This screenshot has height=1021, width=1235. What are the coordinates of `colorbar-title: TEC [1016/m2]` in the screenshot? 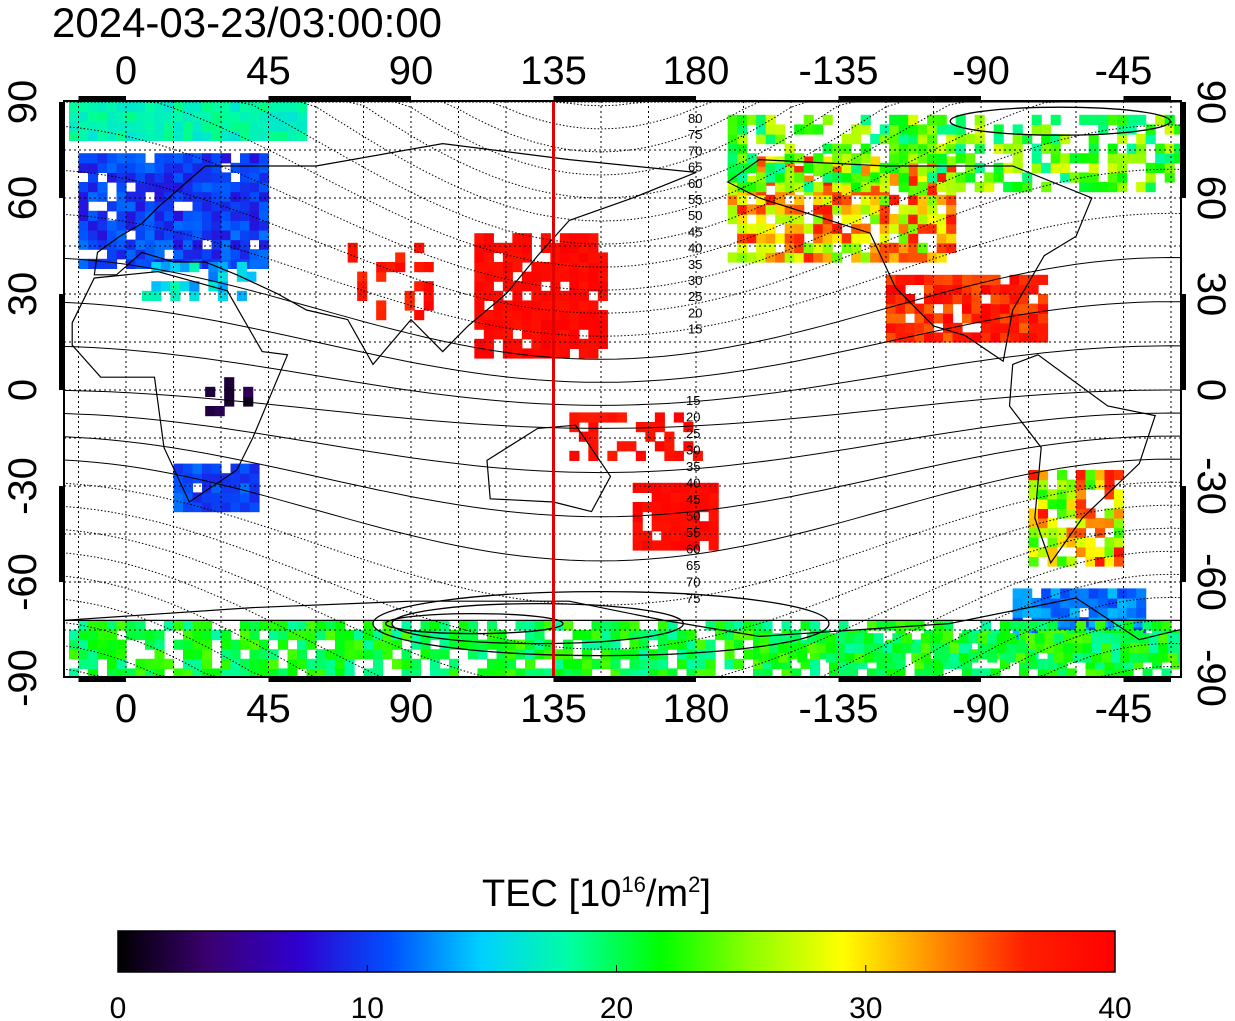 It's located at (596, 893).